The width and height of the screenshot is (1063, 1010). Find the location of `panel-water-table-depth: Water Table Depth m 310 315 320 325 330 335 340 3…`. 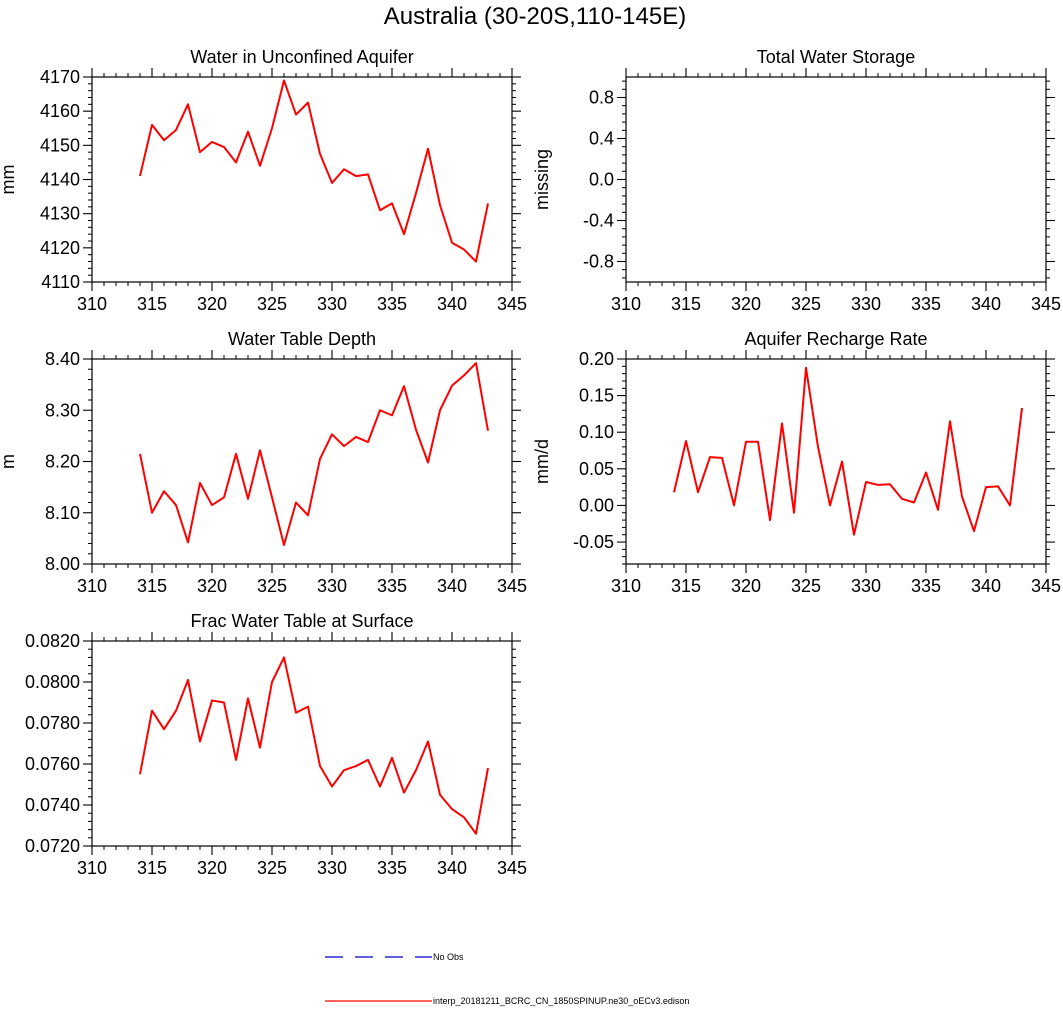

panel-water-table-depth: Water Table Depth m 310 315 320 325 330 335 340 3… is located at coordinates (263, 462).